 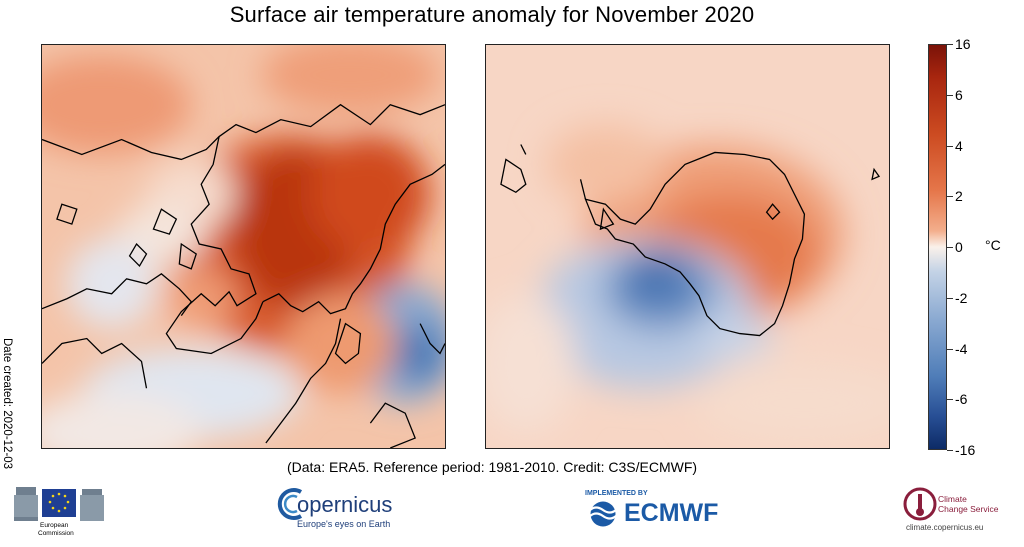 What do you see at coordinates (961, 349) in the screenshot?
I see `colorbar-tick-label: -4` at bounding box center [961, 349].